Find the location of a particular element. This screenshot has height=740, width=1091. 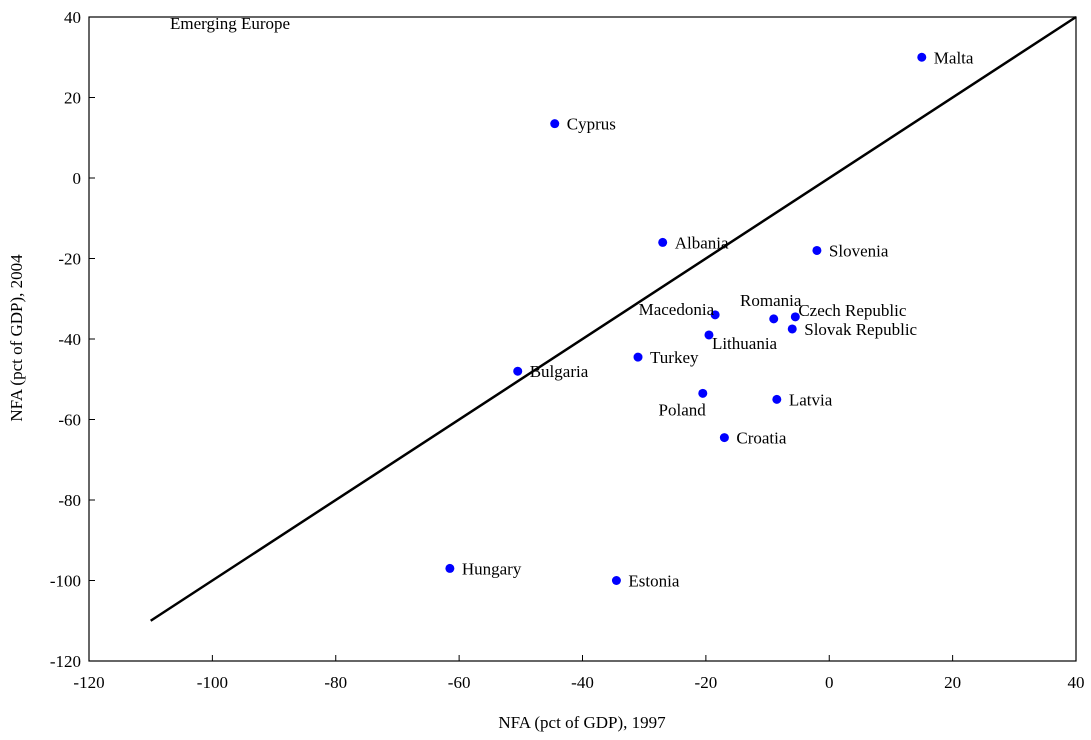

y-tick-label: -40 is located at coordinates (69, 339).